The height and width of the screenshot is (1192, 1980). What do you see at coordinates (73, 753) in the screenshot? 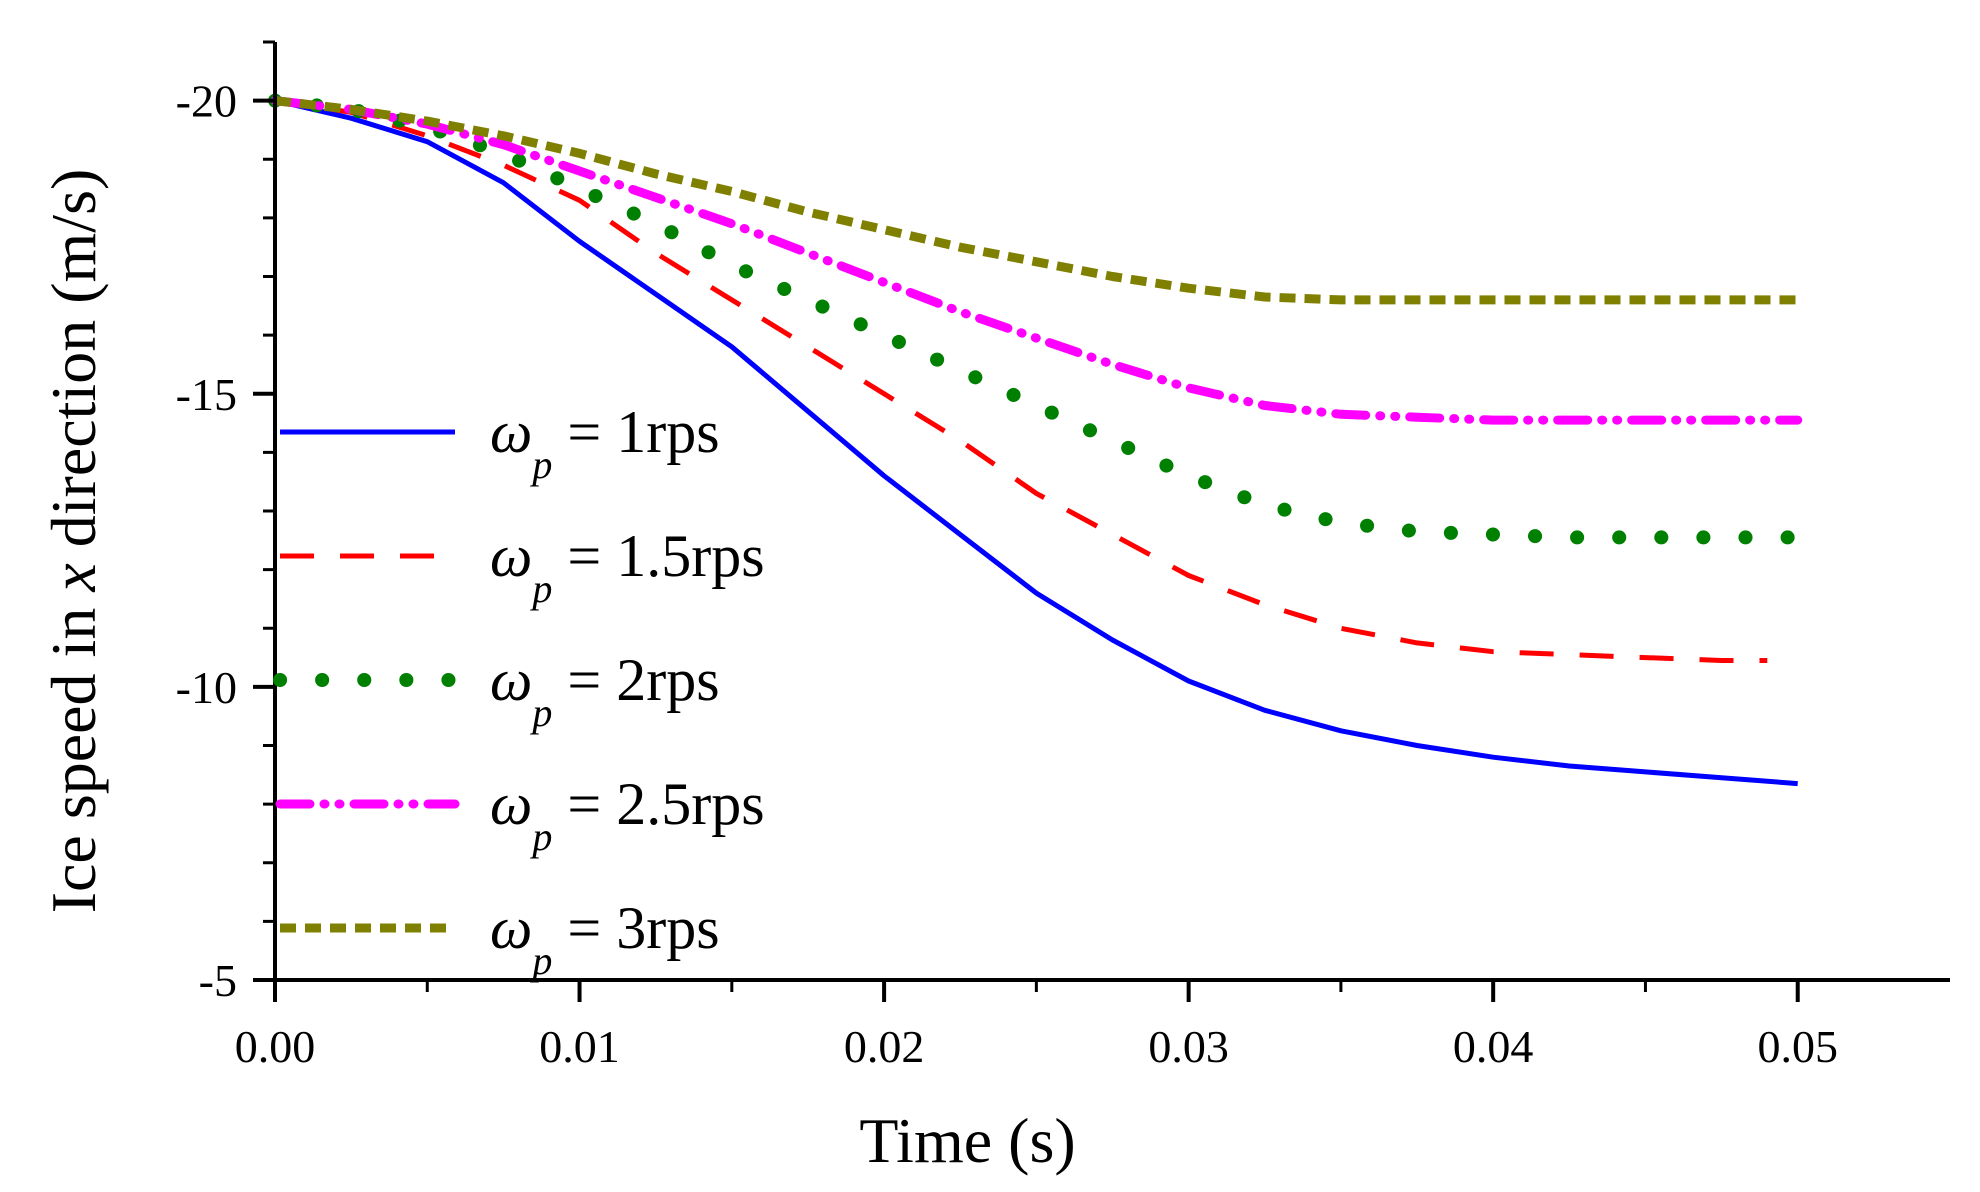
I see `y-axis-title-before: Ice speed in` at bounding box center [73, 753].